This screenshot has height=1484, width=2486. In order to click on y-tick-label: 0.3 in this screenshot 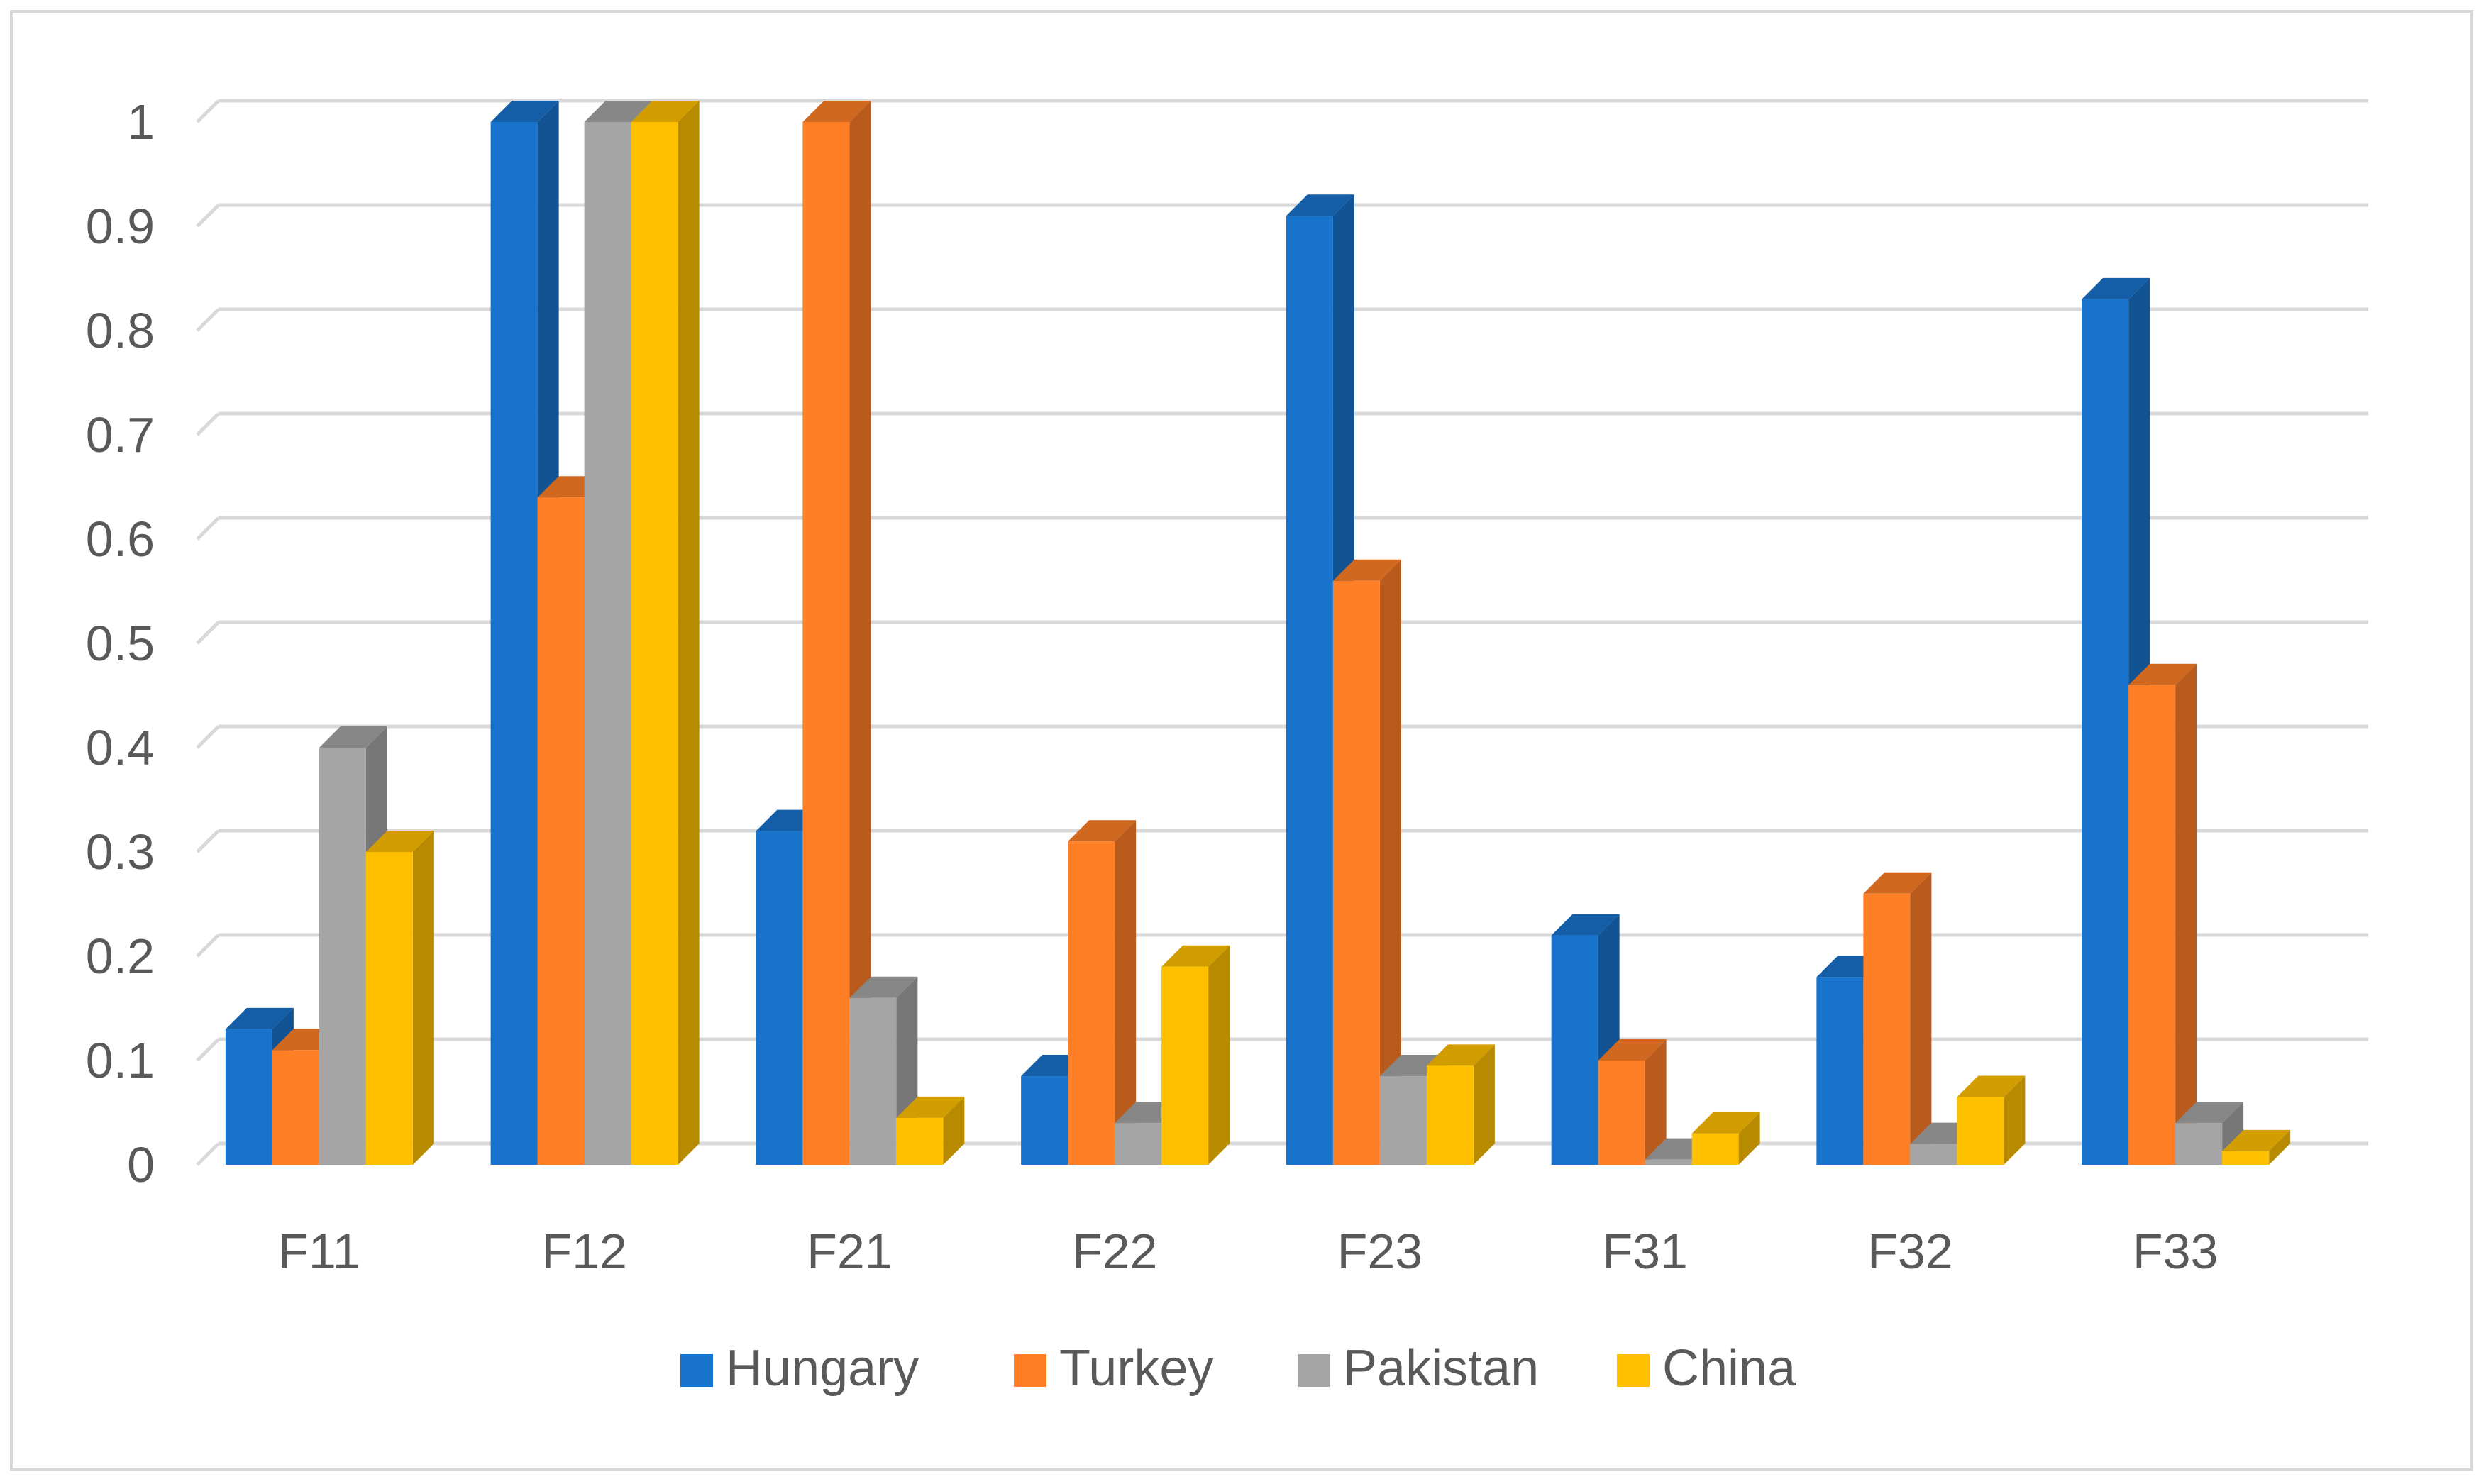, I will do `click(120, 852)`.